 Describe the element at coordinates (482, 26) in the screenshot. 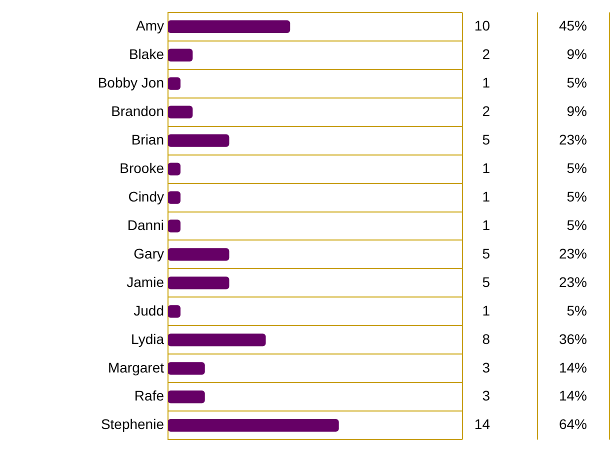

I see `data-label: 10` at that location.